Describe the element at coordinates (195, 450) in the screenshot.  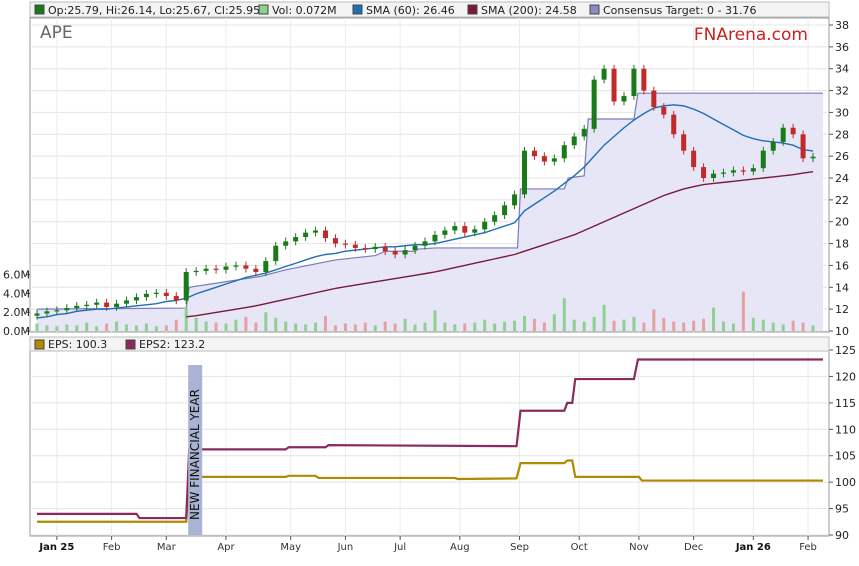
I see `financial-year-marker` at that location.